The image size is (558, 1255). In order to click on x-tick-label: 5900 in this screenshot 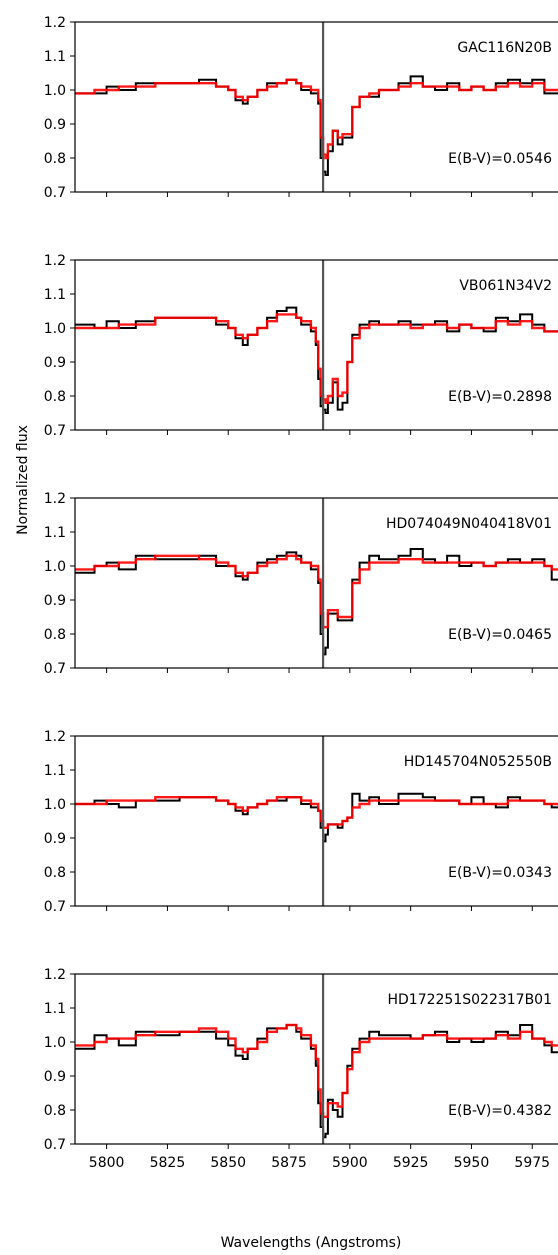, I will do `click(350, 1163)`.